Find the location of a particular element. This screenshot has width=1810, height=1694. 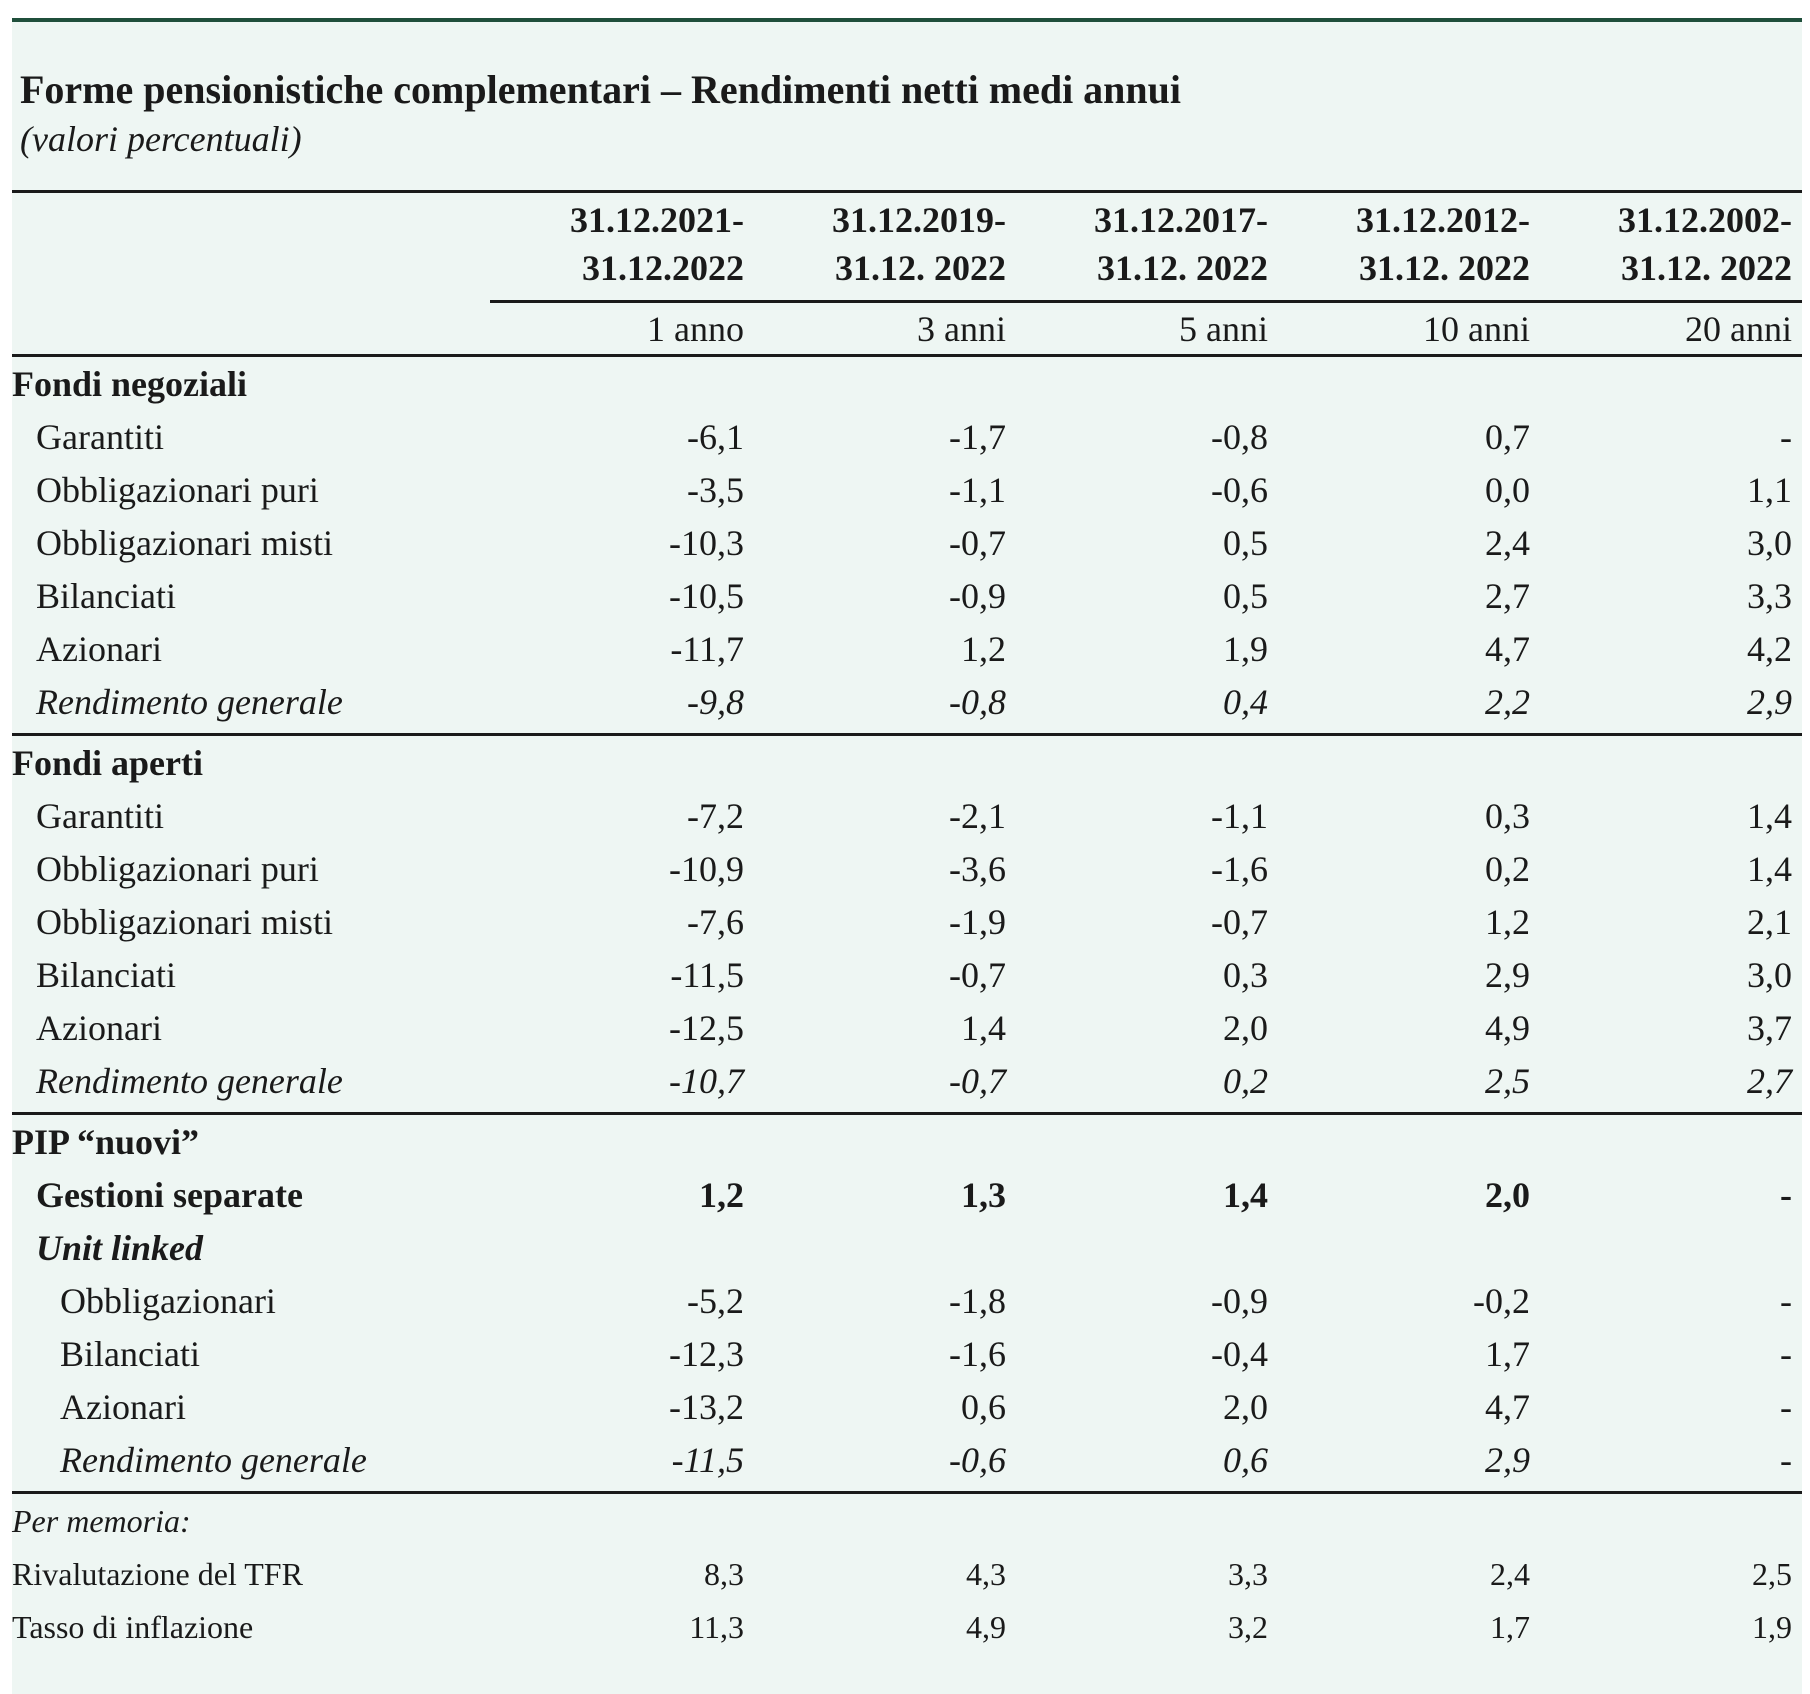

row-value: -6,1 is located at coordinates (624, 437).